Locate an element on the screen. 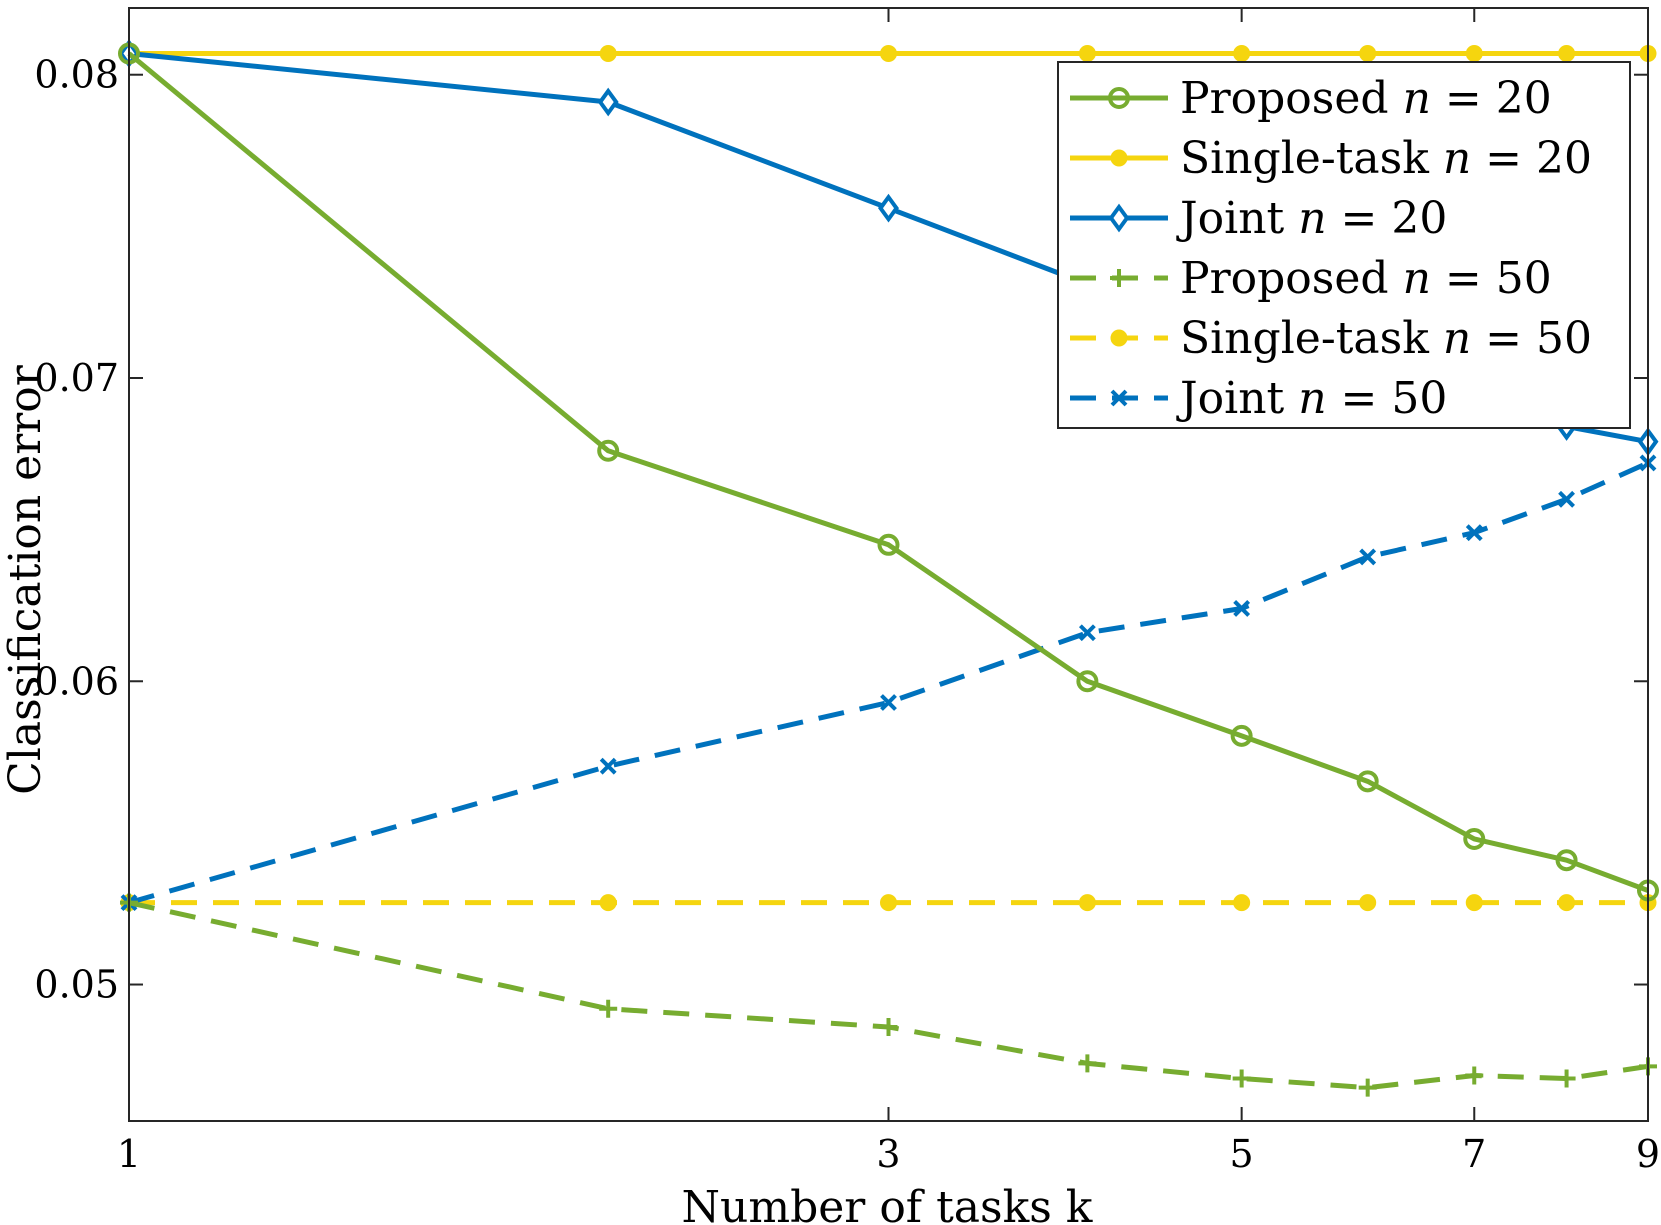 The height and width of the screenshot is (1225, 1661). x-tick-label: 3 is located at coordinates (888, 1154).